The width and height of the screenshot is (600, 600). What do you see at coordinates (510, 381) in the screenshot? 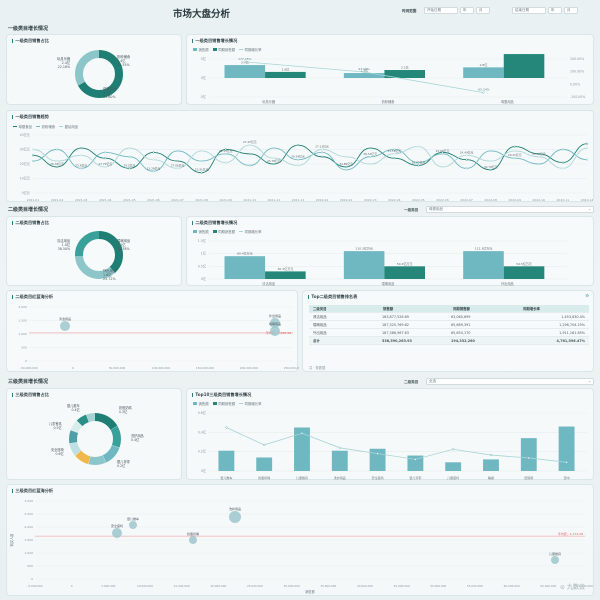
I see `section3-category-select: 全选 ⌄` at bounding box center [510, 381].